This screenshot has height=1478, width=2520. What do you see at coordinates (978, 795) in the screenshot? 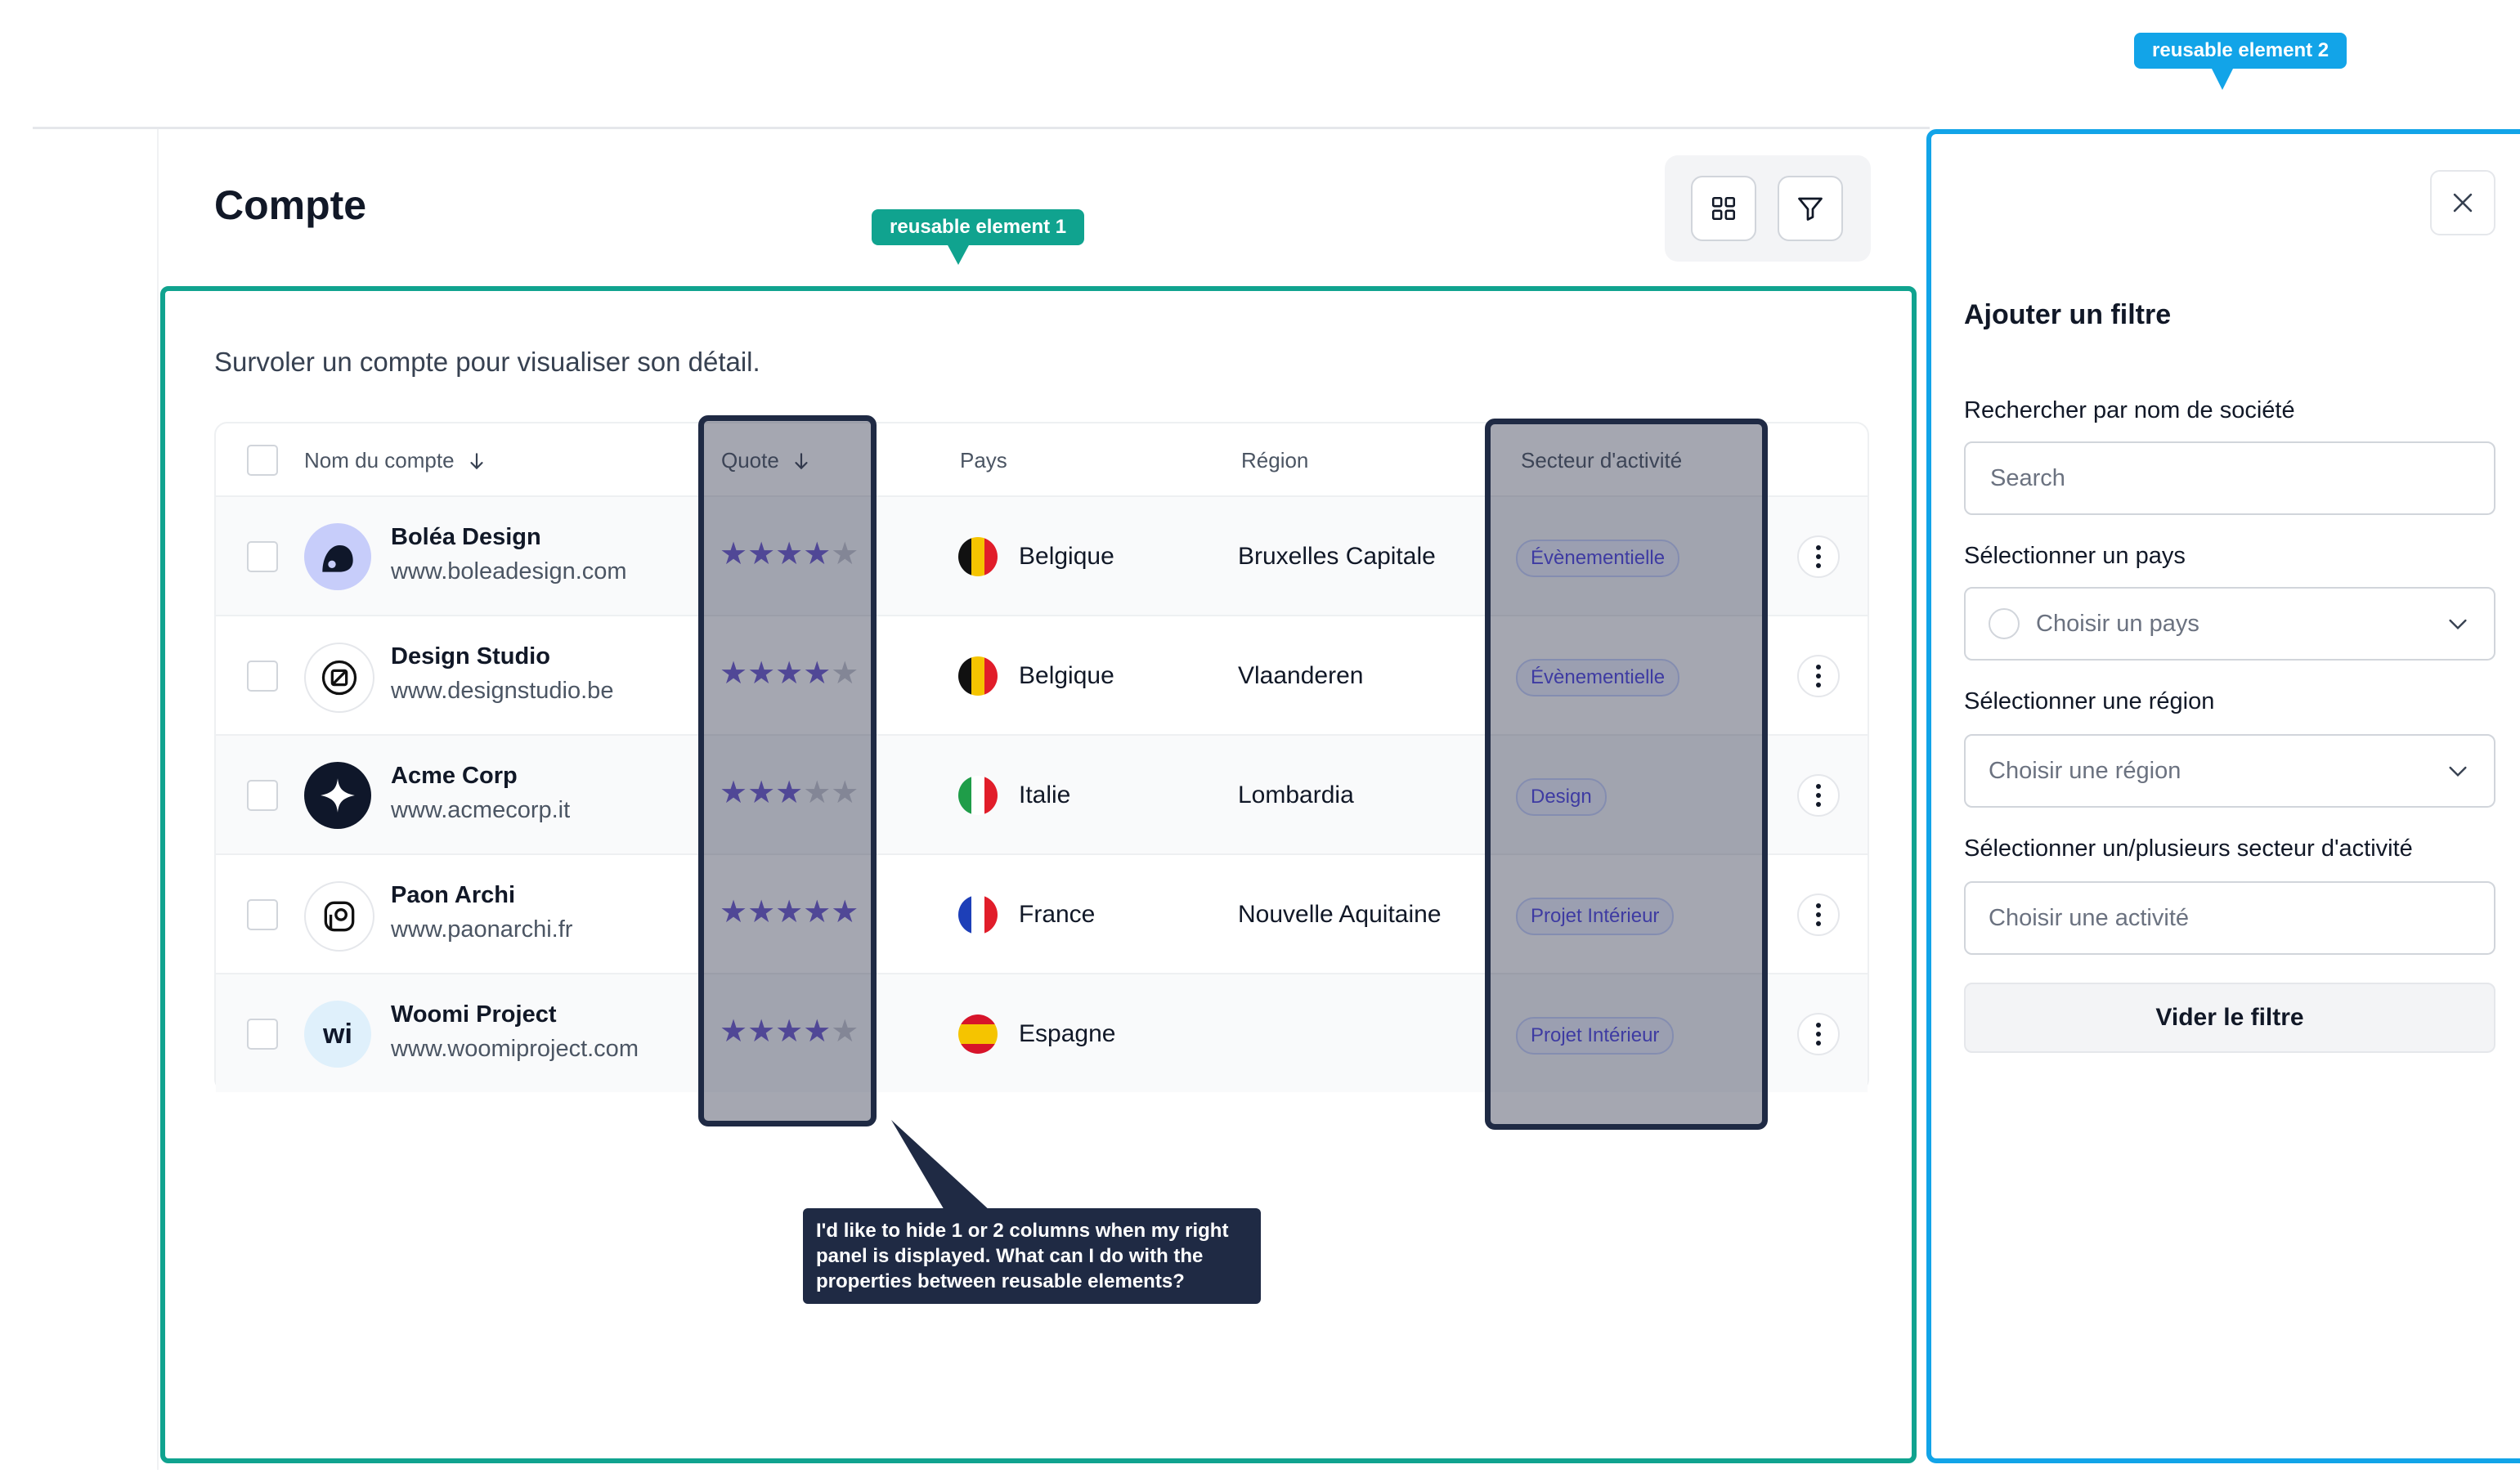
I see `flag-it-icon` at bounding box center [978, 795].